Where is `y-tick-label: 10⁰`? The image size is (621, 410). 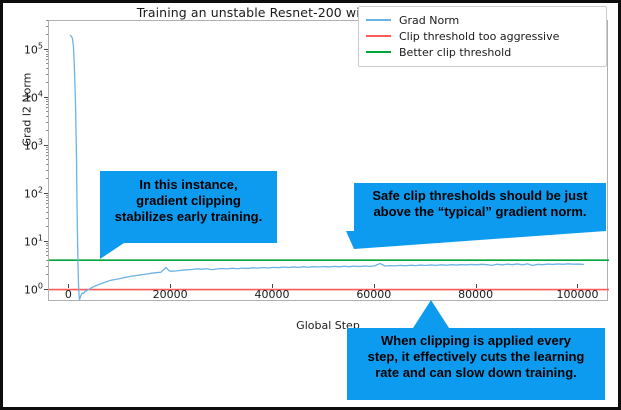 y-tick-label: 10⁰ is located at coordinates (33, 288).